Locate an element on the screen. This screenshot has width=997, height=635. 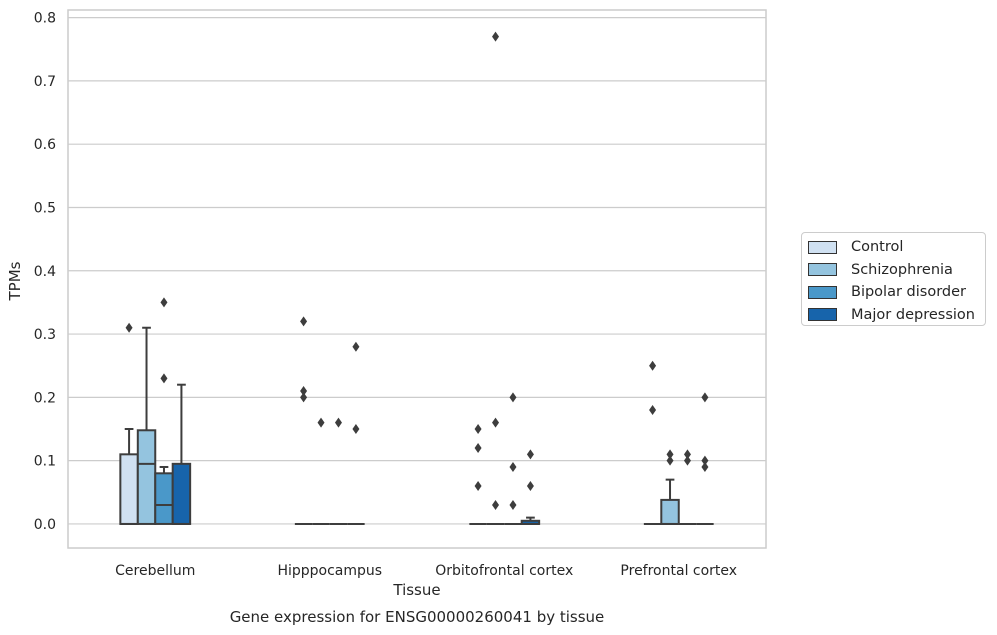
legend-label: Control is located at coordinates (877, 247).